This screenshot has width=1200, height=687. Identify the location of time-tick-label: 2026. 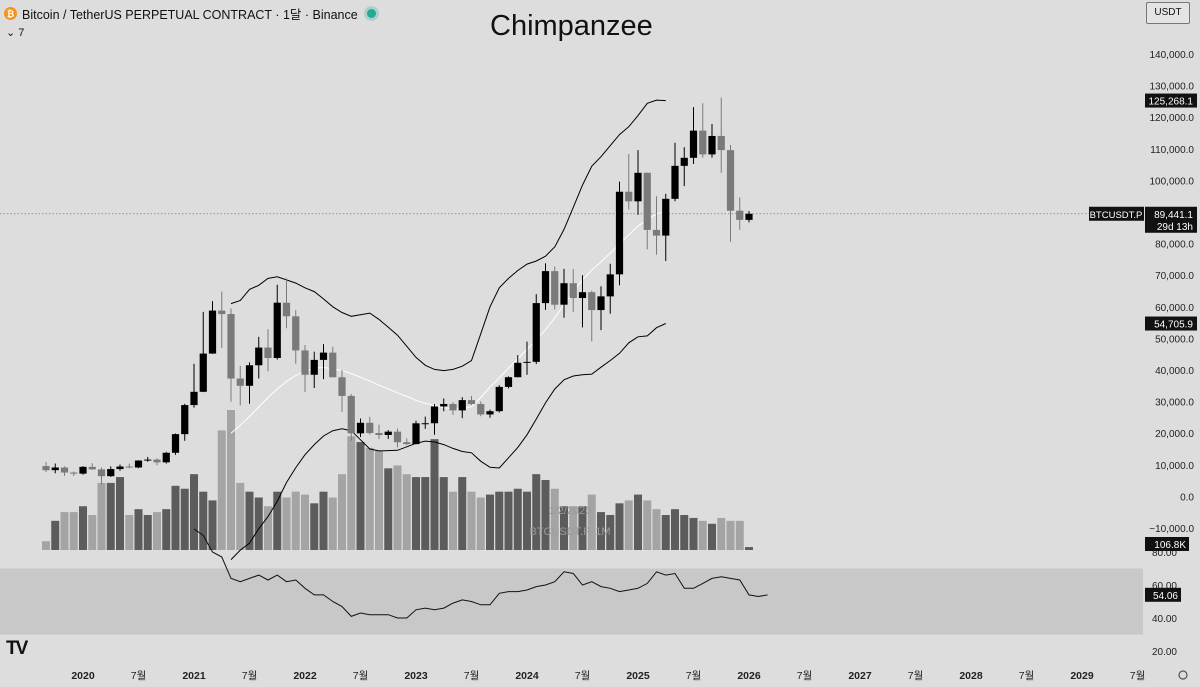
(749, 676).